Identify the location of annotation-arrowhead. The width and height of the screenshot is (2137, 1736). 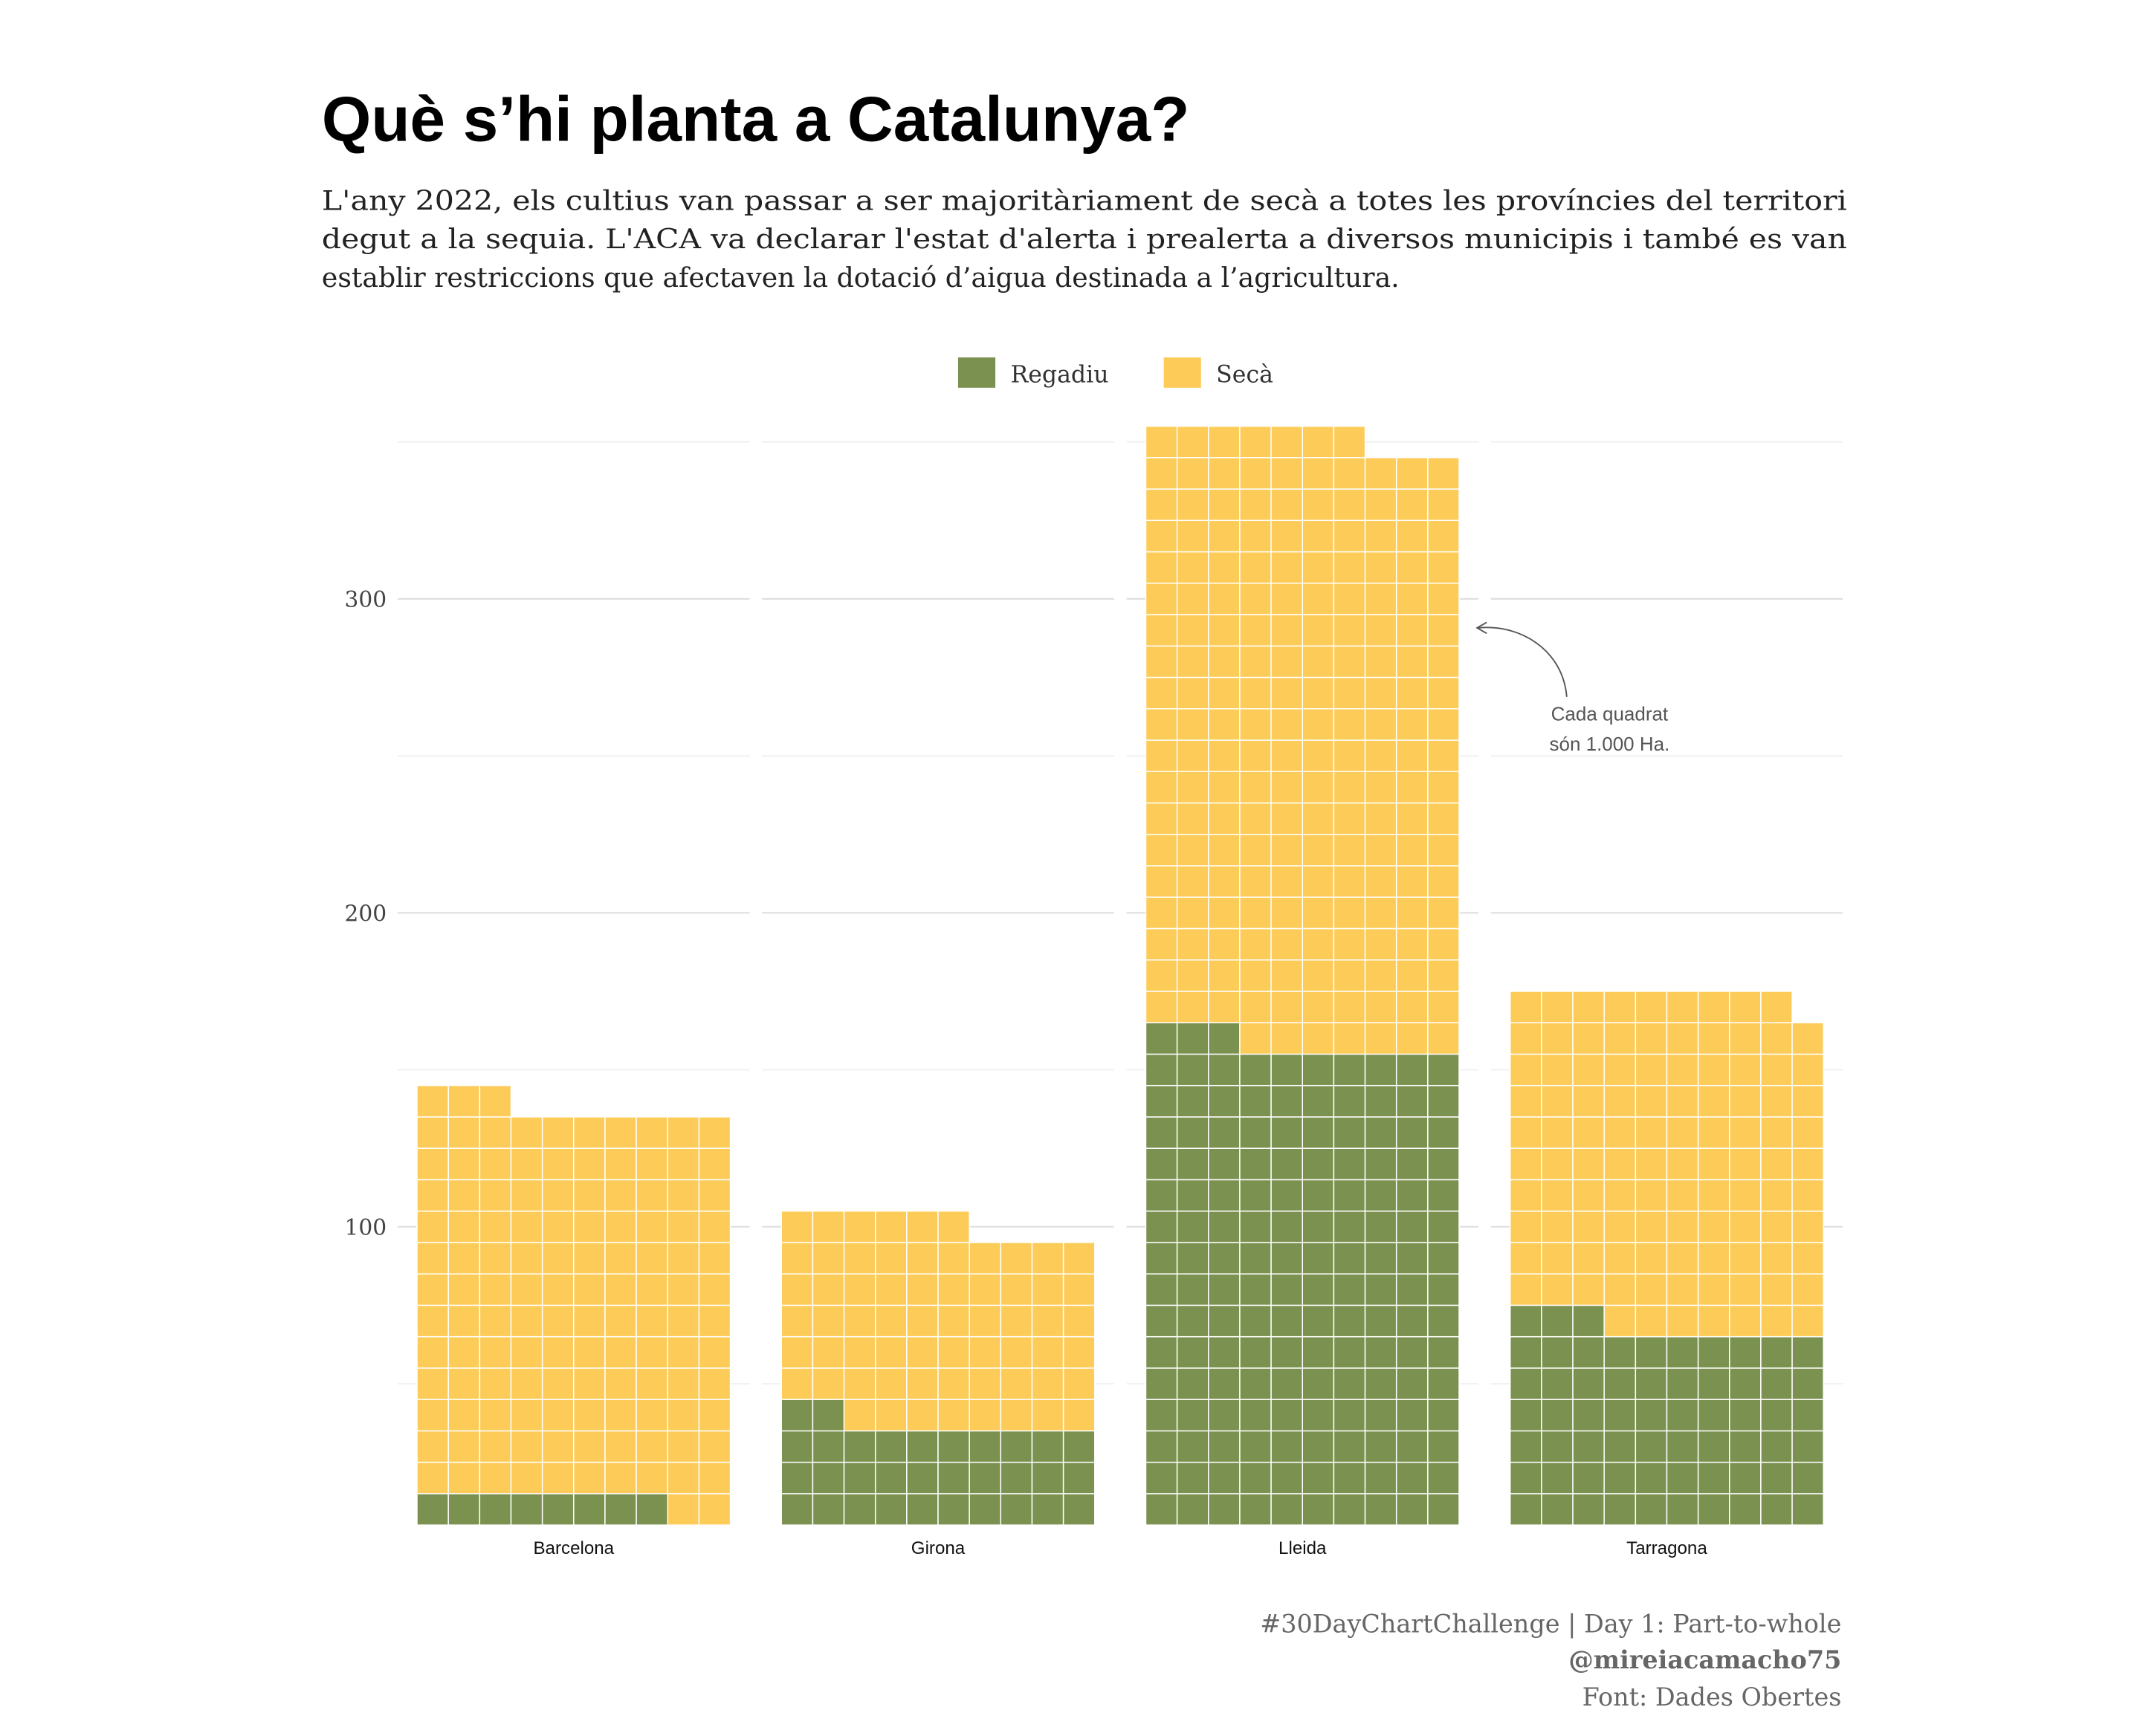
(1481, 628).